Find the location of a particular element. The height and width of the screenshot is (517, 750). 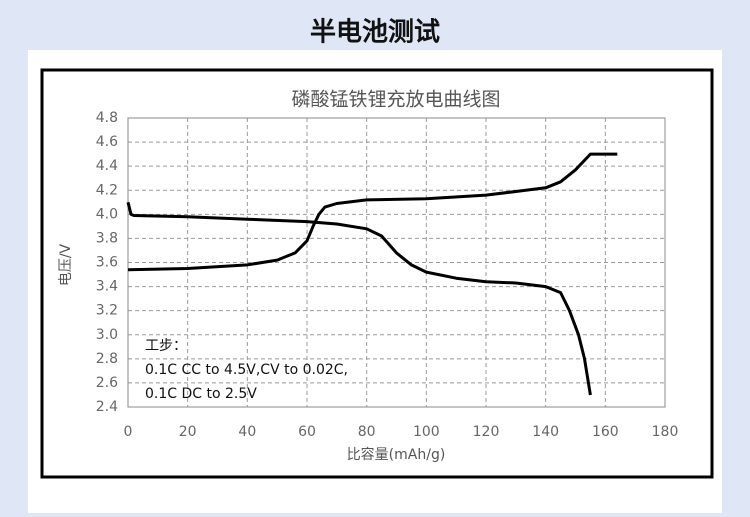

y-tick-label: 2.6 is located at coordinates (107, 383).